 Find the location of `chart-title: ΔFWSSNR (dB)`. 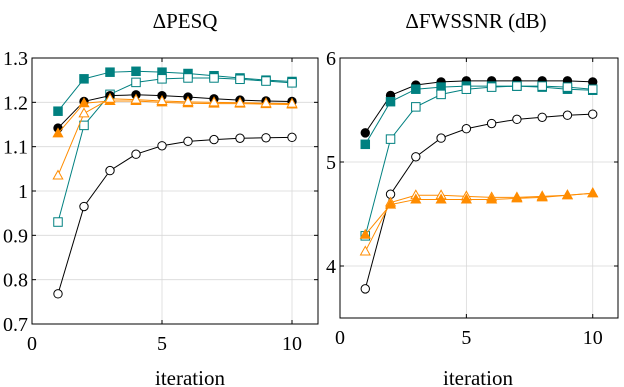

chart-title: ΔFWSSNR (dB) is located at coordinates (475, 21).